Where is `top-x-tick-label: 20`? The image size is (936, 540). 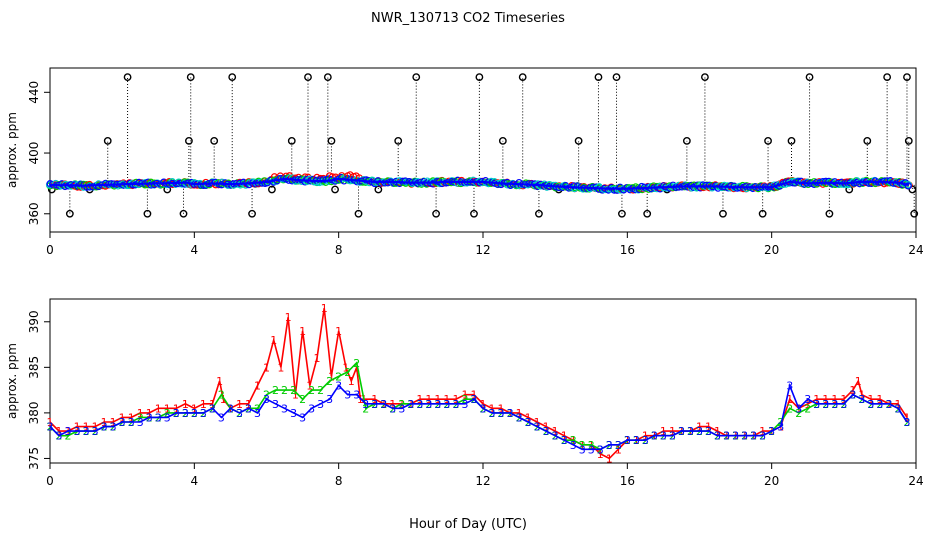
top-x-tick-label: 20 is located at coordinates (771, 250).